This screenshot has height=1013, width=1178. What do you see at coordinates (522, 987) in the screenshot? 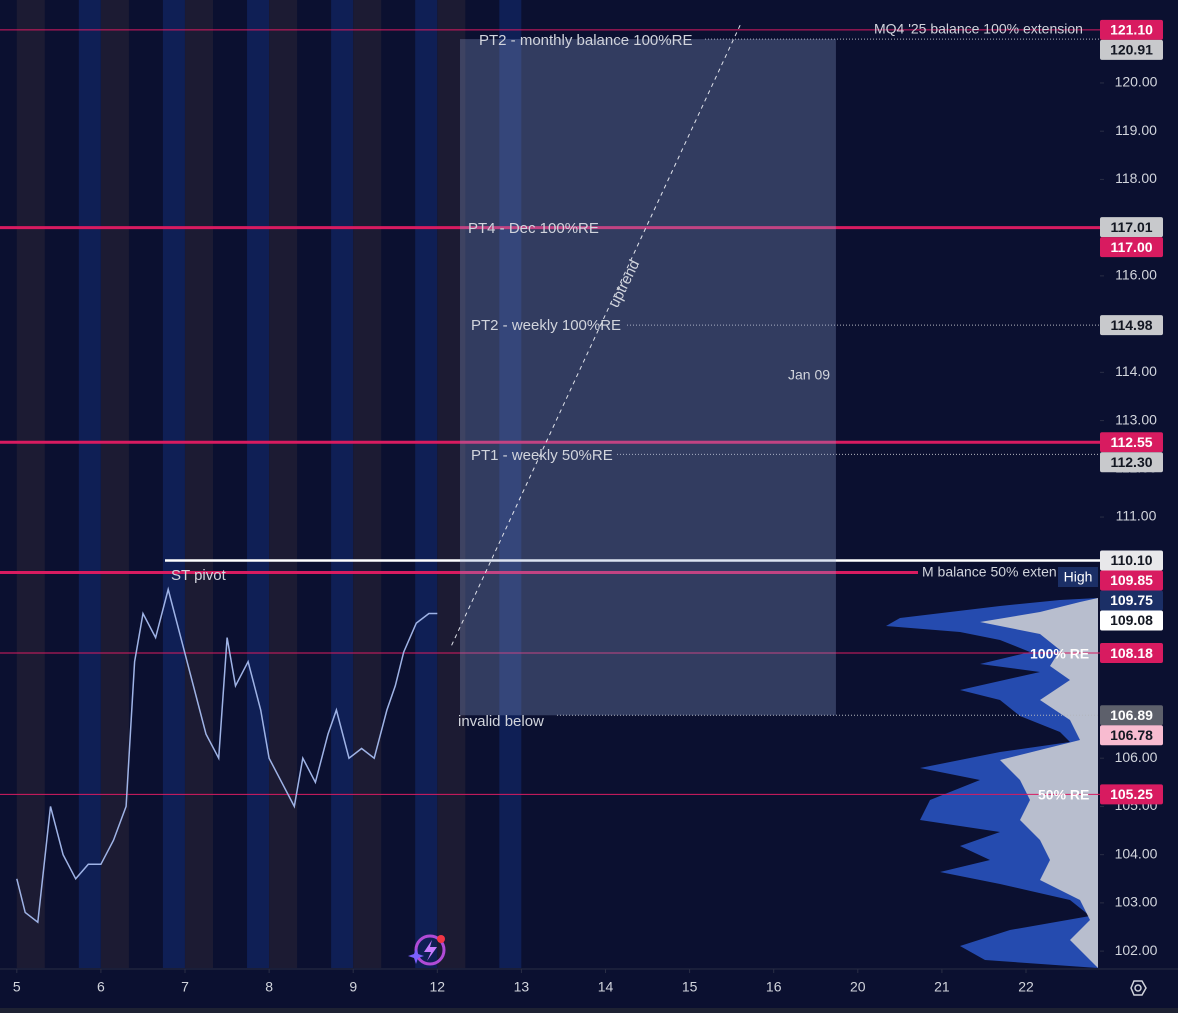
I see `x-tick-label: 13` at bounding box center [522, 987].